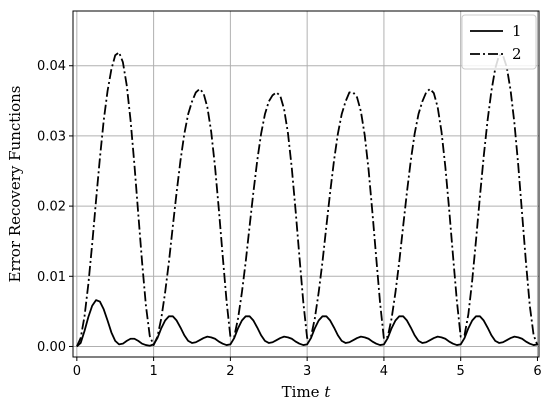 The width and height of the screenshot is (550, 405). I want to click on y-axis-label: Error Recovery Functions, so click(15, 184).